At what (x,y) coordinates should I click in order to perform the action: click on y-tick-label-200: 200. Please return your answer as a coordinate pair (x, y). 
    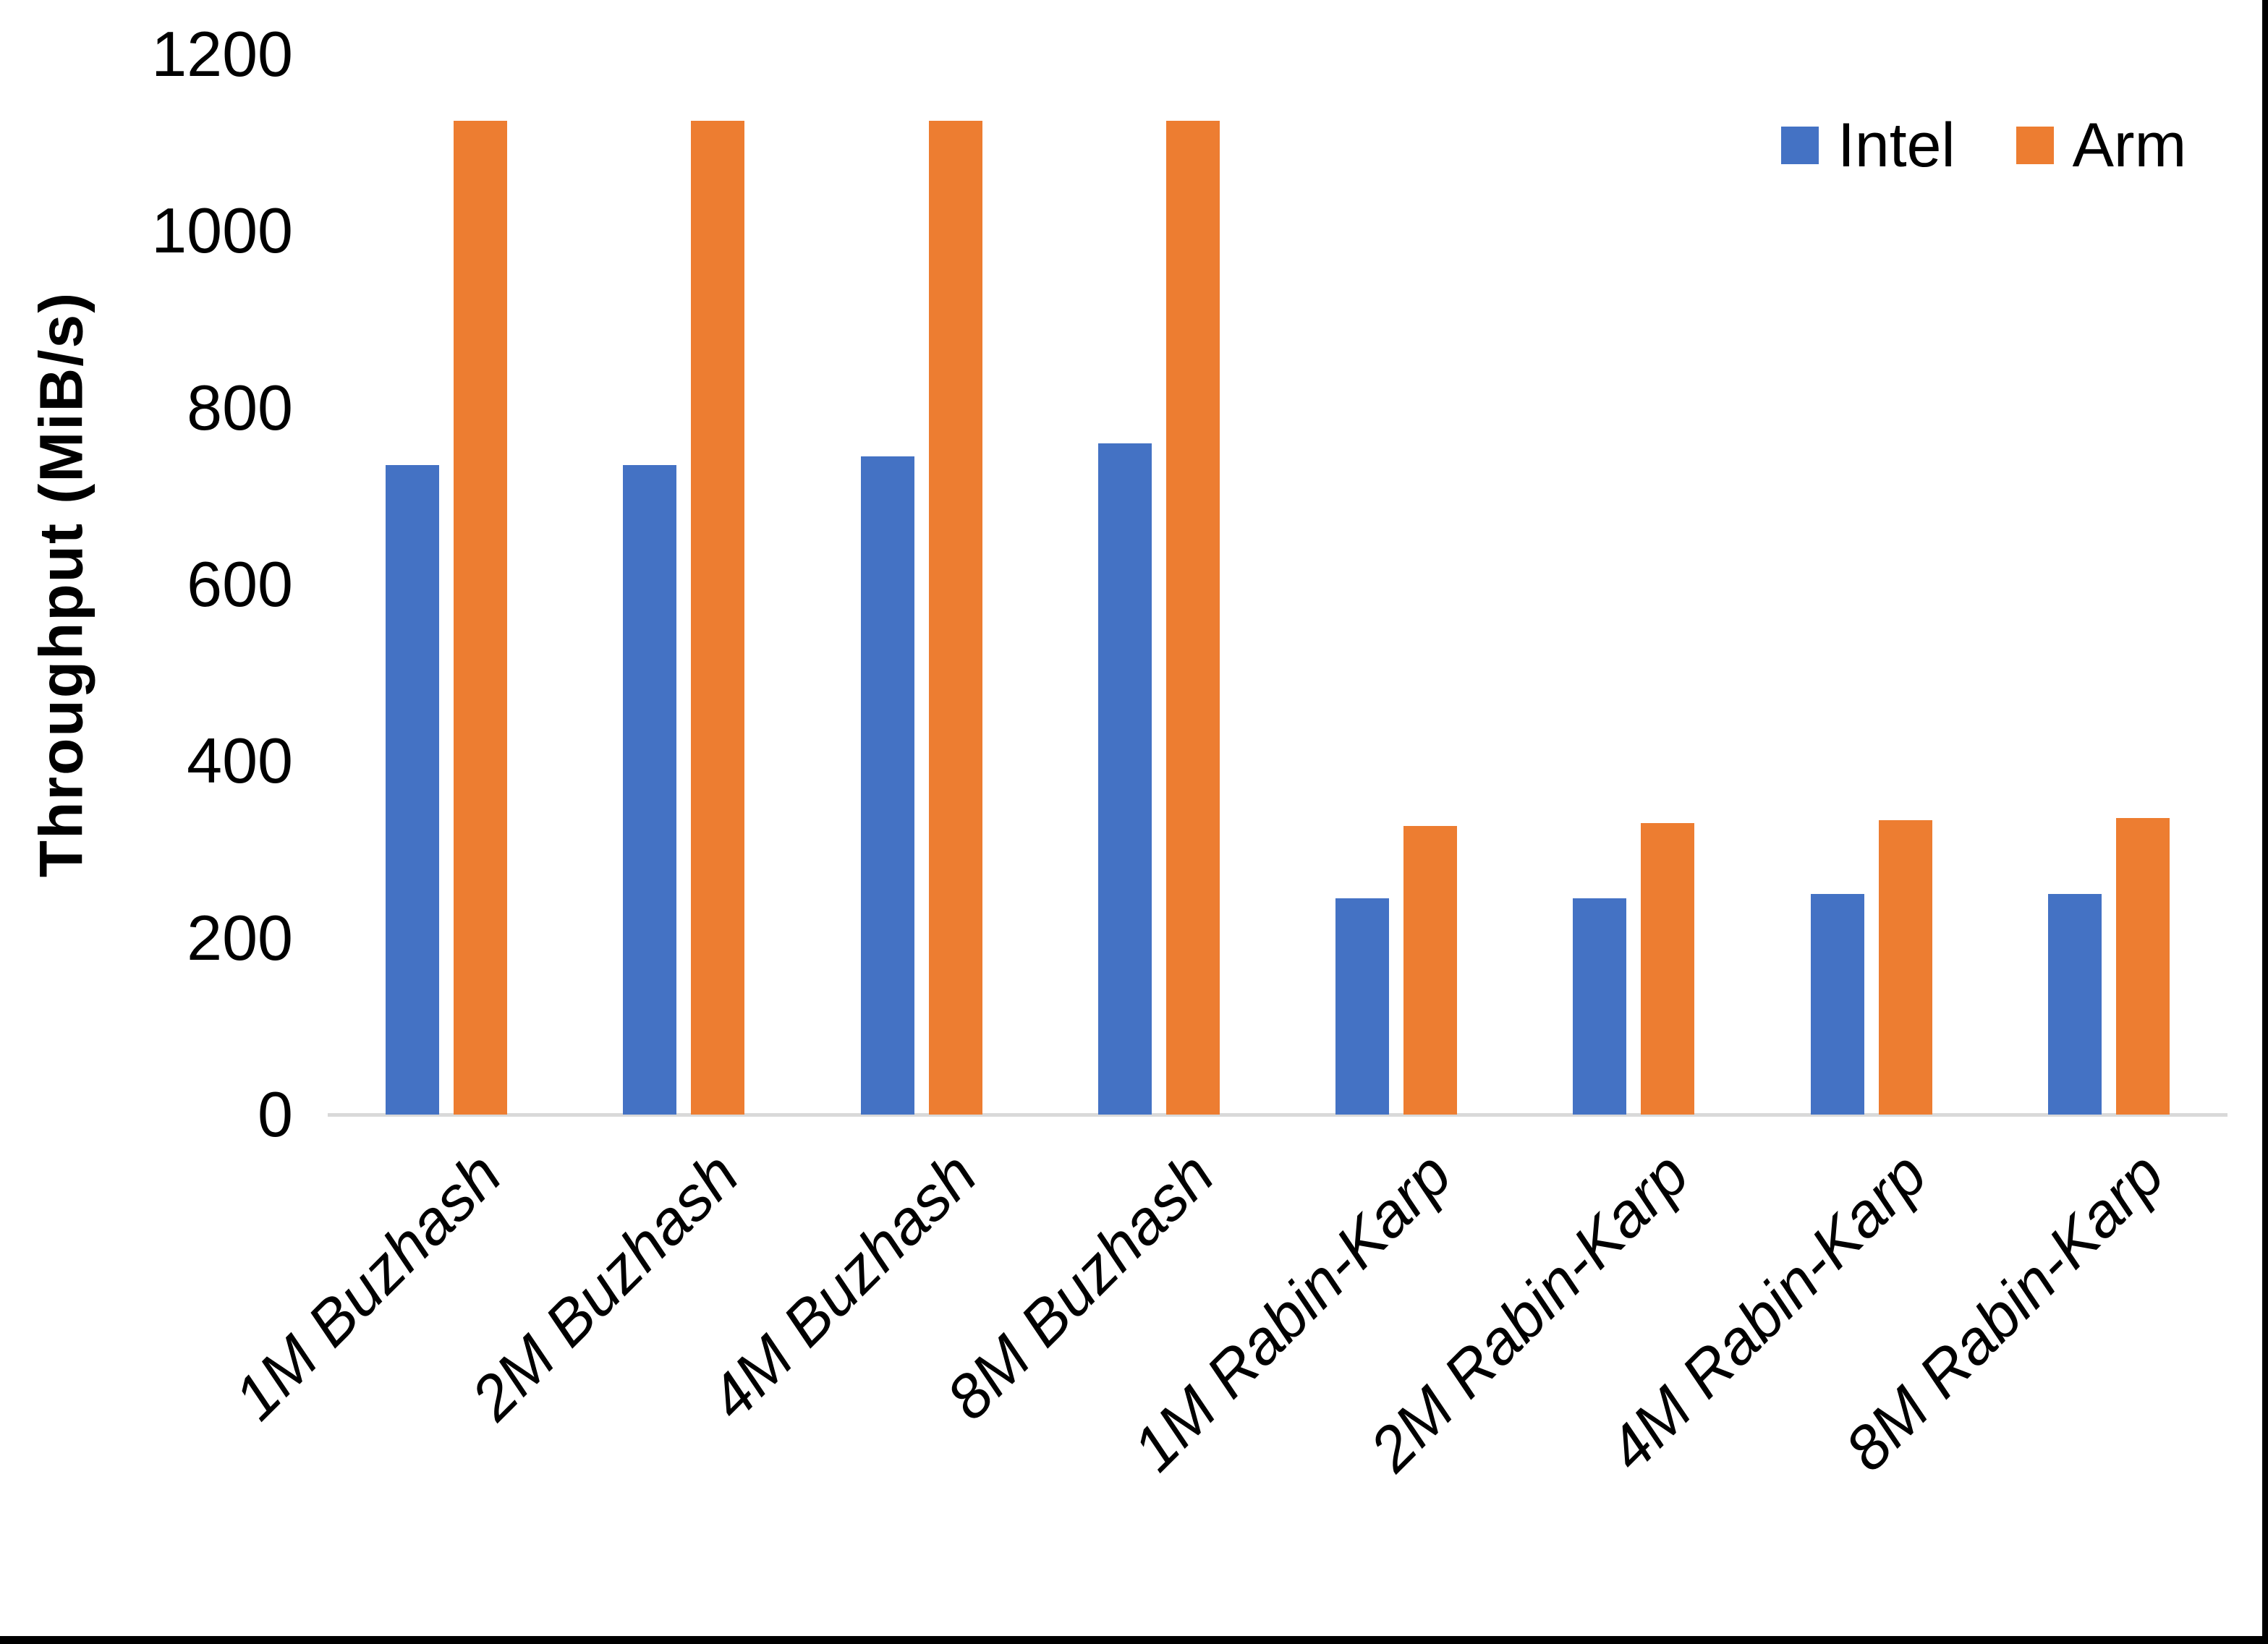
    Looking at the image, I should click on (240, 937).